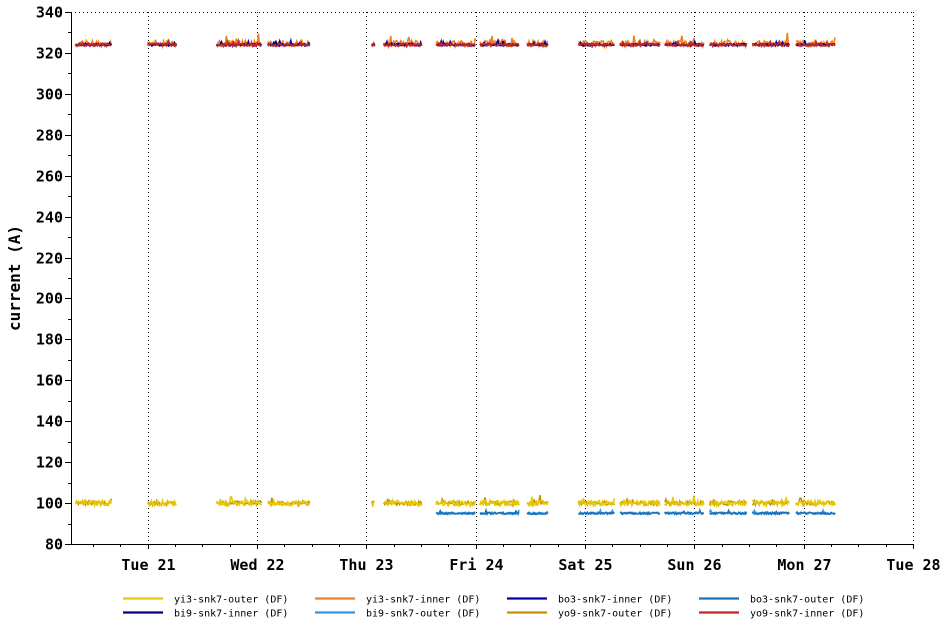 The image size is (947, 627). I want to click on legend-item: bo3-snk7-inner (DF), so click(589, 600).